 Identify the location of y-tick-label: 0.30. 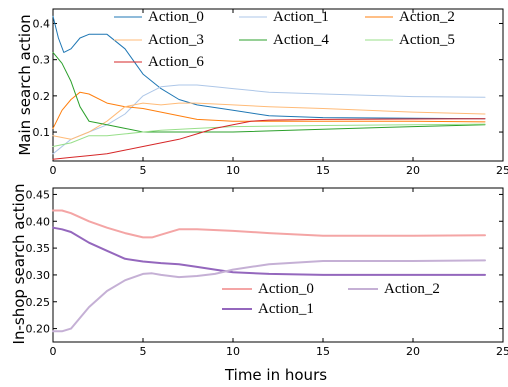
(38, 275).